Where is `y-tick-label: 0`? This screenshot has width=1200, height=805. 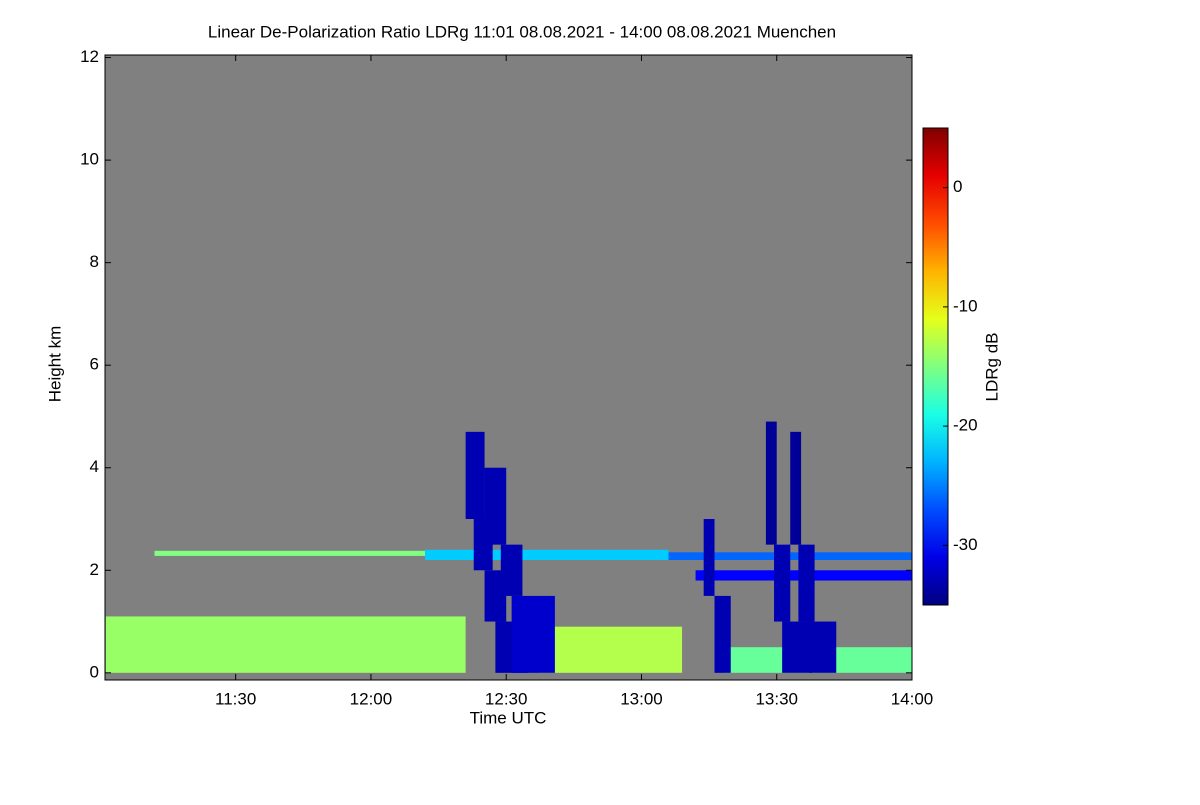
y-tick-label: 0 is located at coordinates (94, 671).